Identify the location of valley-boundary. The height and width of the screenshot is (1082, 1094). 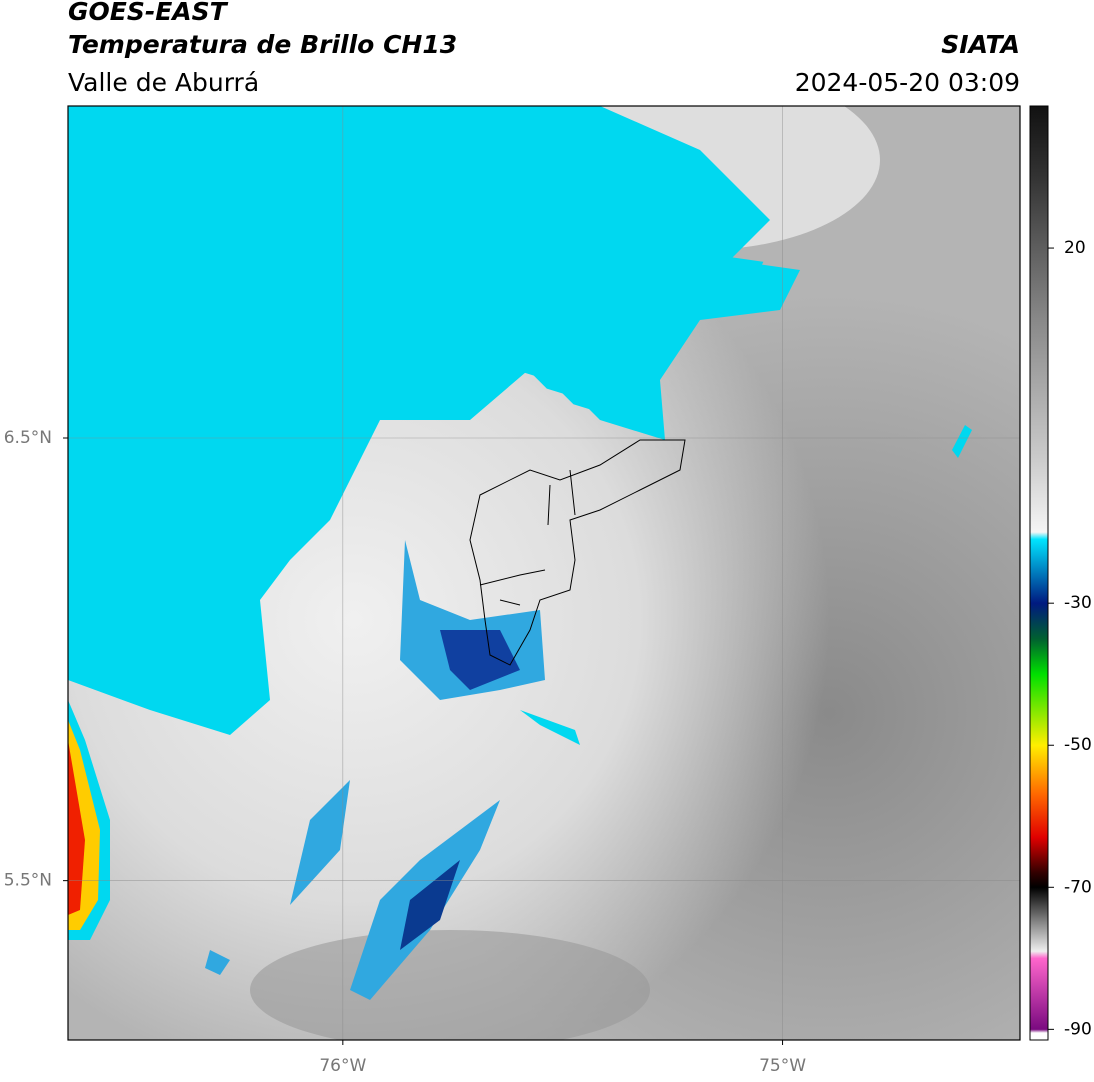
(577, 552).